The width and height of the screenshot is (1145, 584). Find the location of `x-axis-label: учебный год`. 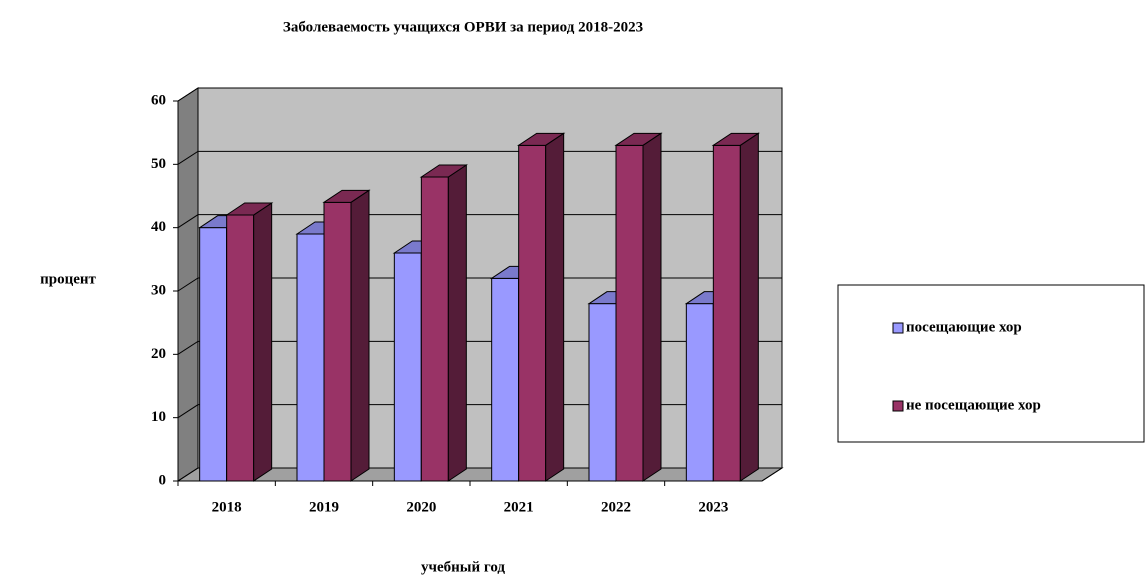

x-axis-label: учебный год is located at coordinates (463, 567).